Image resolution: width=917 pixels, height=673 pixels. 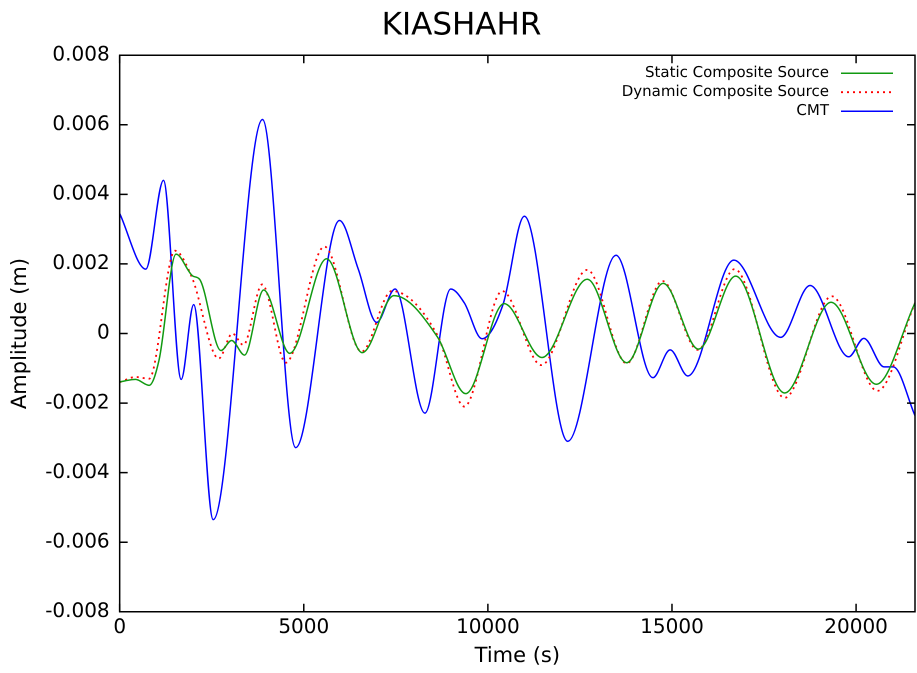 I want to click on y-tick-label: -0.002, so click(x=77, y=401).